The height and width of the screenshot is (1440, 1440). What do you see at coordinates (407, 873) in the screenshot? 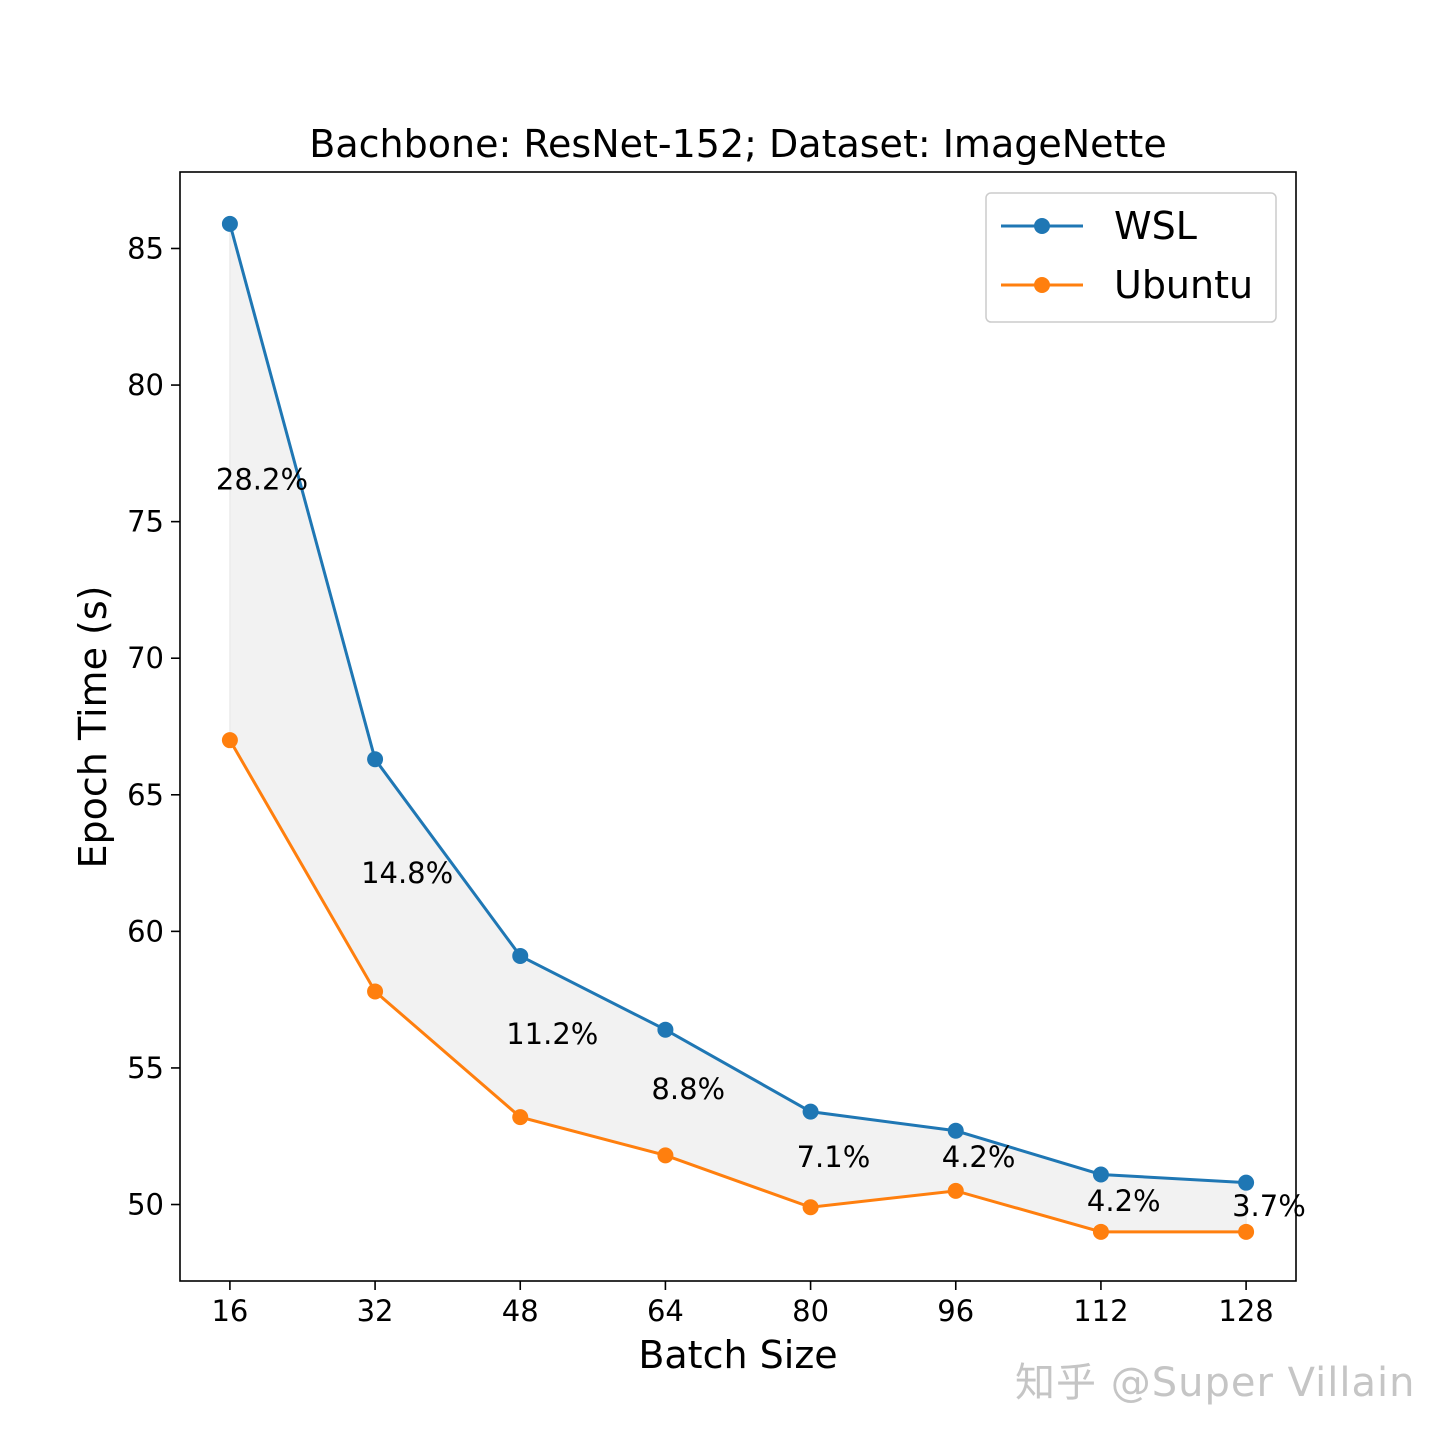
I see `annotation-1: 14.8%` at bounding box center [407, 873].